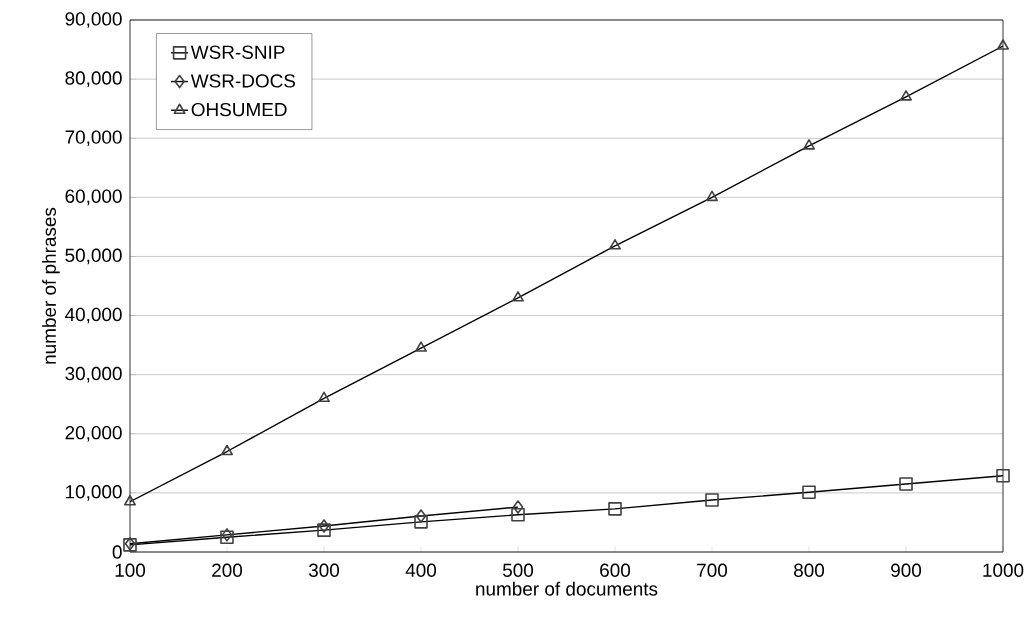 The width and height of the screenshot is (1034, 636). I want to click on x-tick-label: 700, so click(712, 570).